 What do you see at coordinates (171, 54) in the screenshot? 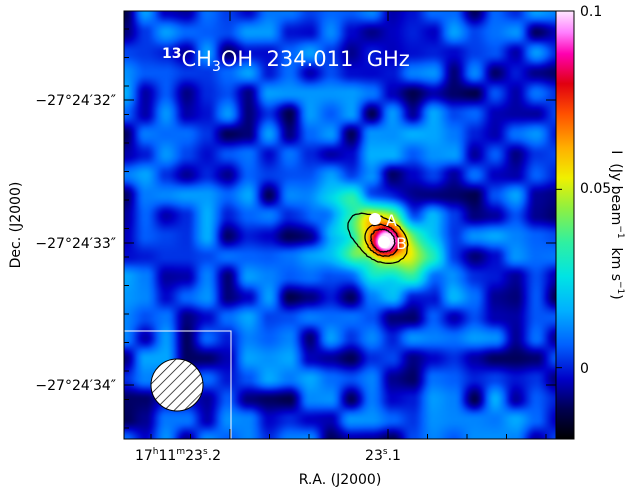
I see `title-isotope: 13` at bounding box center [171, 54].